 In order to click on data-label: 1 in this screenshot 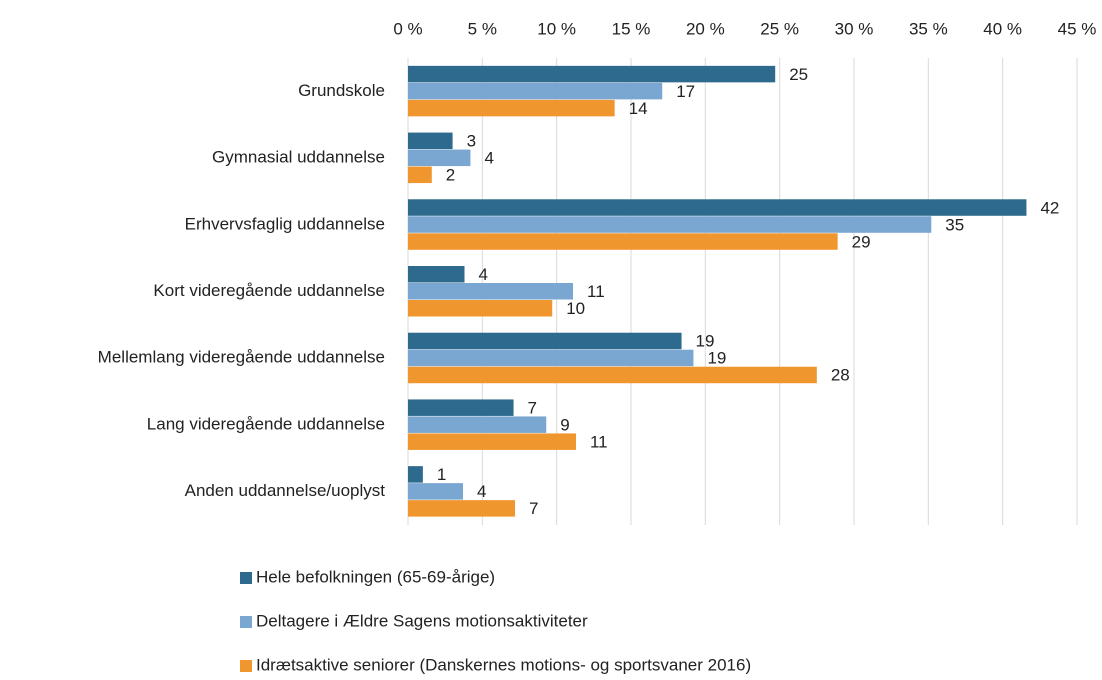, I will do `click(441, 474)`.